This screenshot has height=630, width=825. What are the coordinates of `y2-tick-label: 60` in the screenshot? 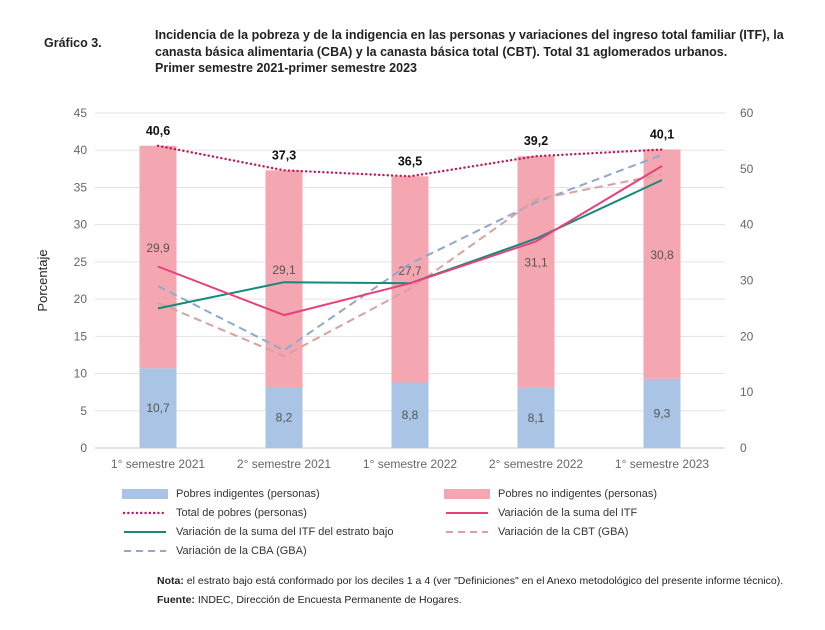 It's located at (747, 113).